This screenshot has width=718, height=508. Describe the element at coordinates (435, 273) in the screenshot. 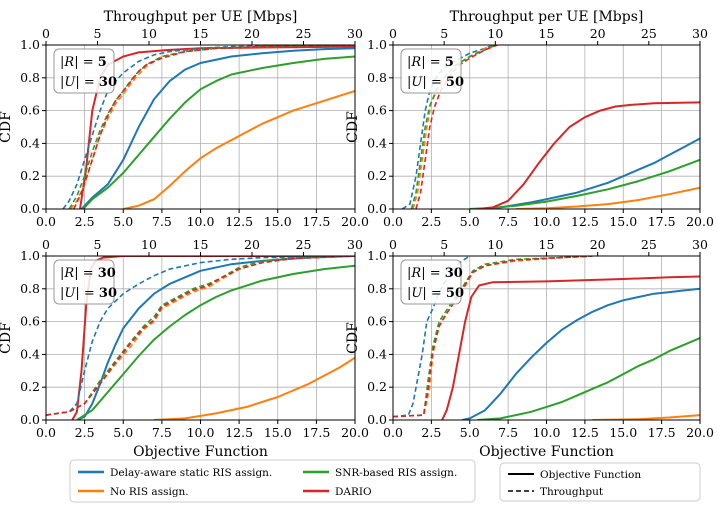

I see `annotation-line: |R| = 30` at that location.